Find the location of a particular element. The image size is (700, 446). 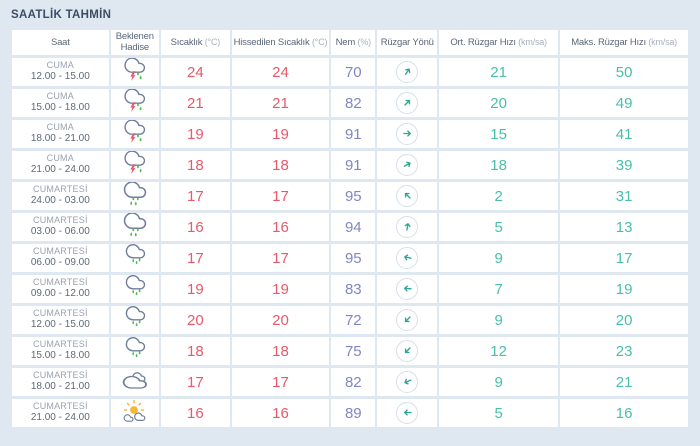

panel-title: SAATLİK TAHMİN is located at coordinates (61, 15).